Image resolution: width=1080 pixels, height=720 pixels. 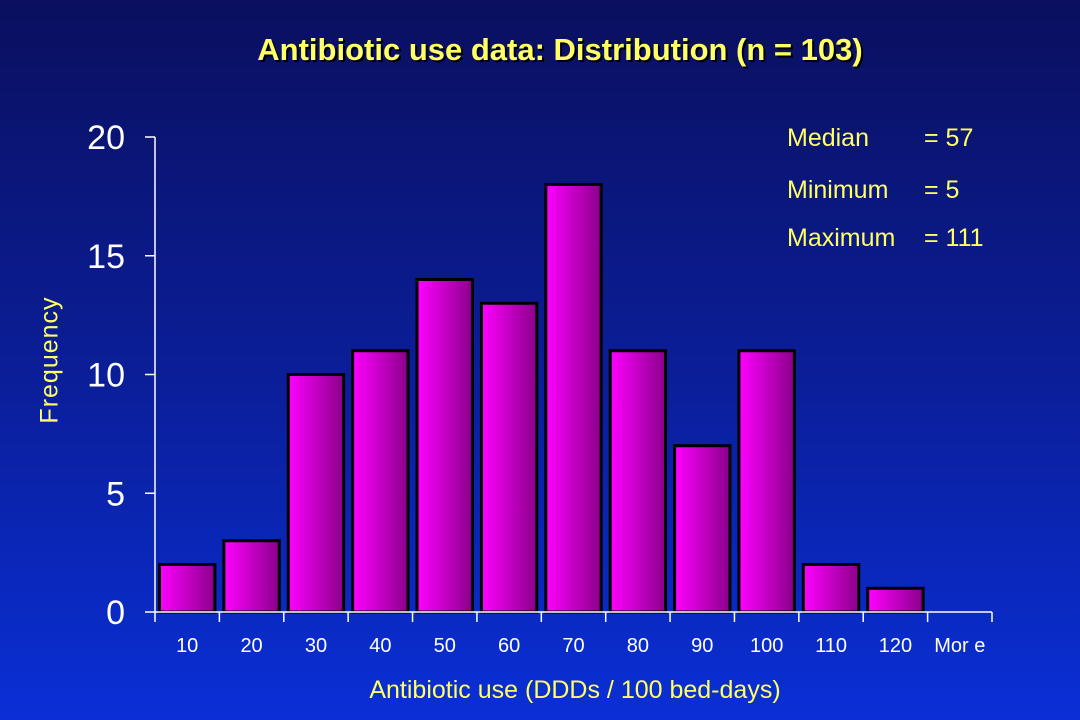 What do you see at coordinates (880, 138) in the screenshot?
I see `stat-median: Median = 57` at bounding box center [880, 138].